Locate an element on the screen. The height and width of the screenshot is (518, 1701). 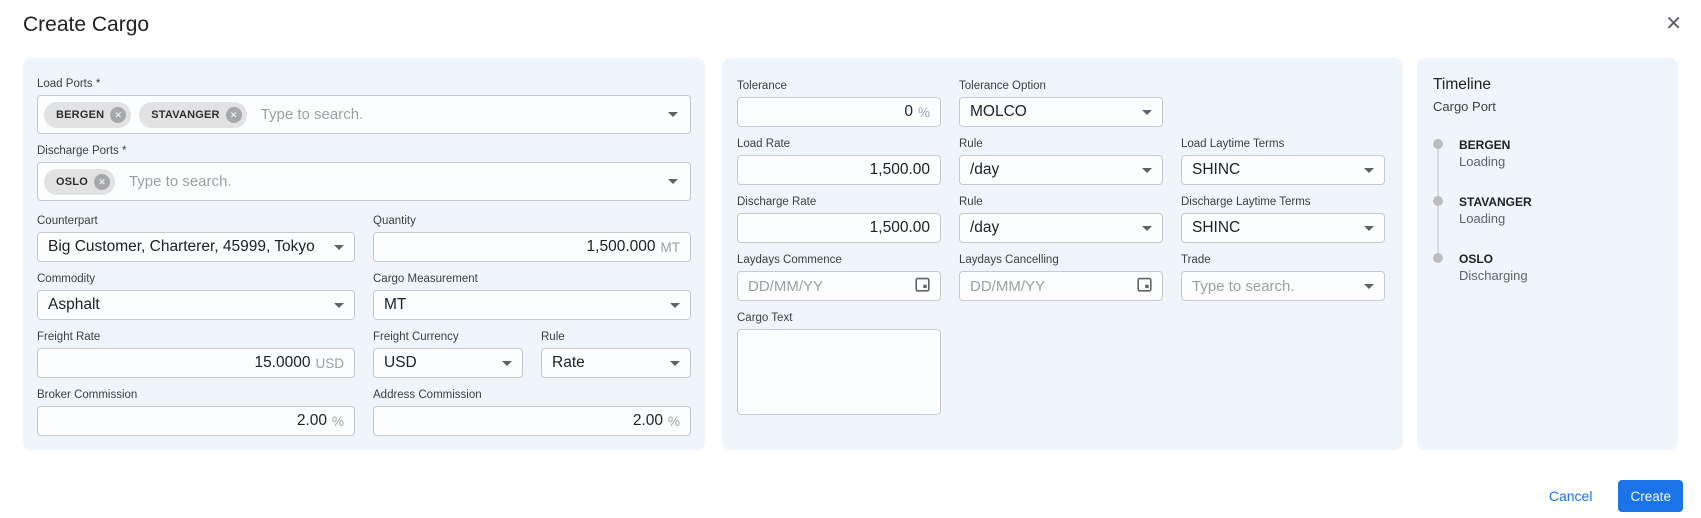
load-rule-select: /day is located at coordinates (1061, 170).